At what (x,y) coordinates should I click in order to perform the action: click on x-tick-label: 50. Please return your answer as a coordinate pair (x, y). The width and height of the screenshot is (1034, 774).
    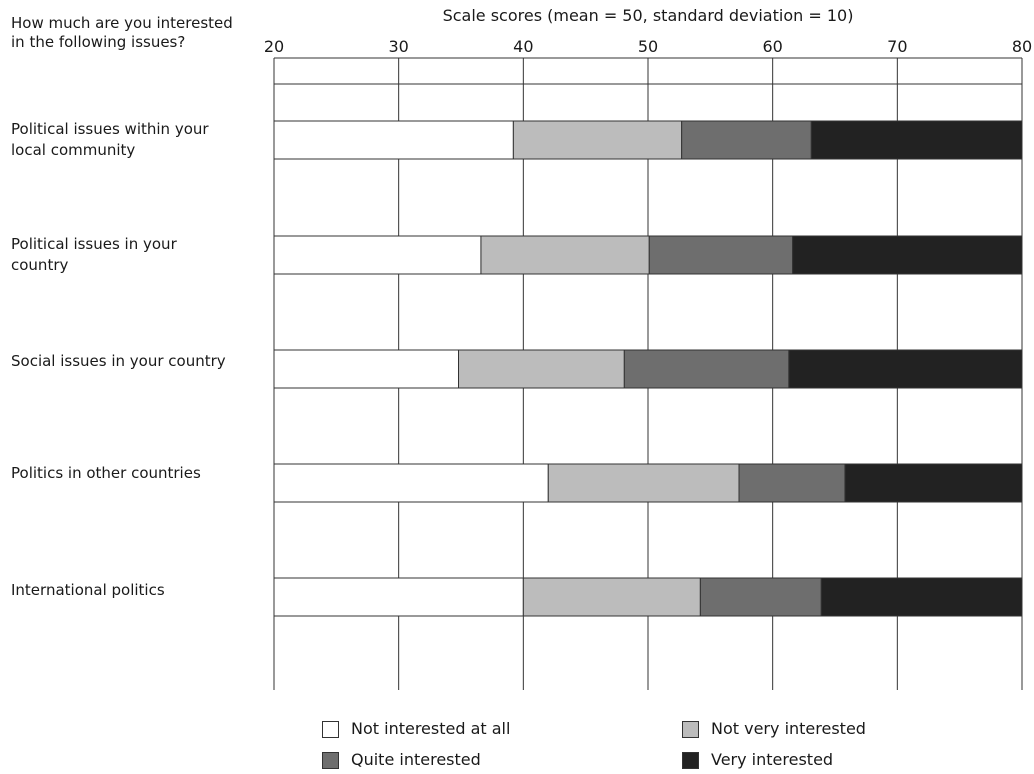
    Looking at the image, I should click on (648, 46).